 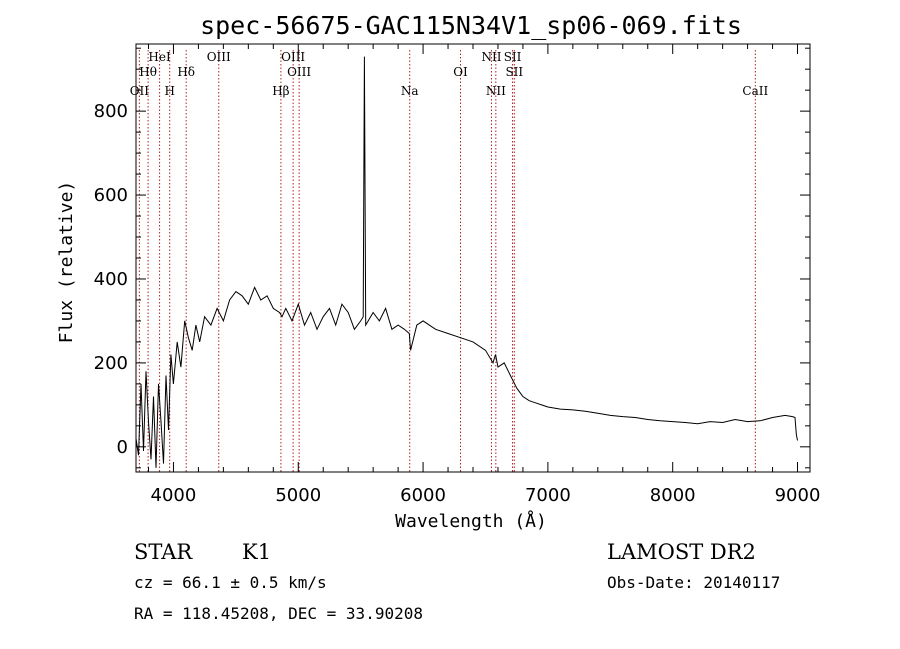 I want to click on x-tick-label: 4000, so click(x=174, y=495).